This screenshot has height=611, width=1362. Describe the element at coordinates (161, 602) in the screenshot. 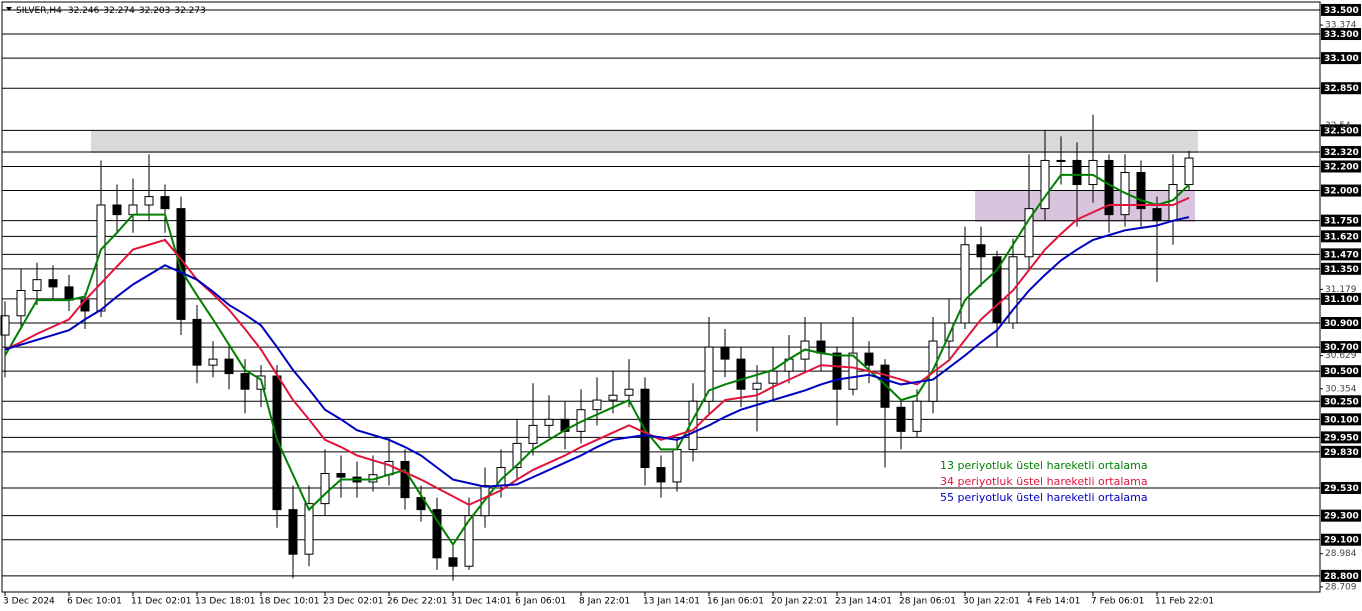

I see `x-tick-label: 11 Dec 02:01` at that location.